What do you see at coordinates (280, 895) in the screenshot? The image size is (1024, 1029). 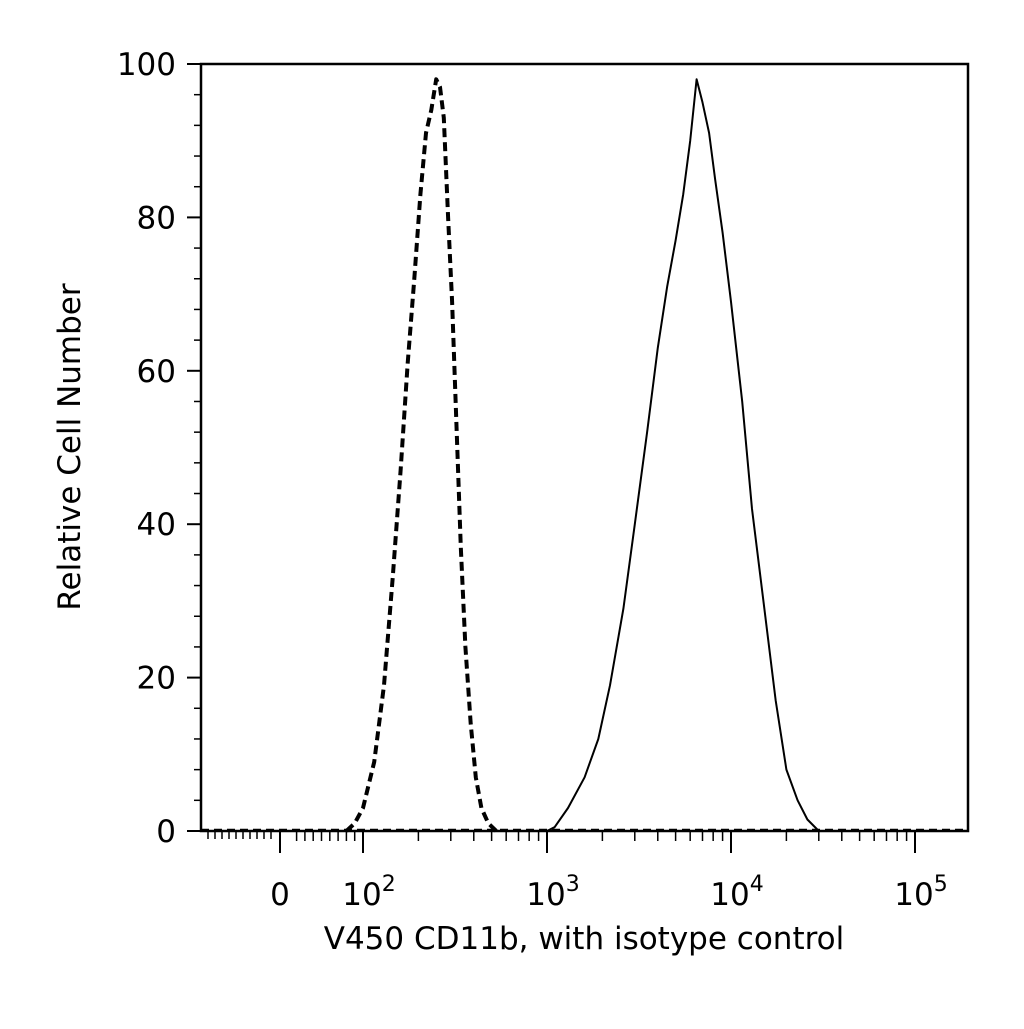 I see `x-tick-label: 0` at bounding box center [280, 895].